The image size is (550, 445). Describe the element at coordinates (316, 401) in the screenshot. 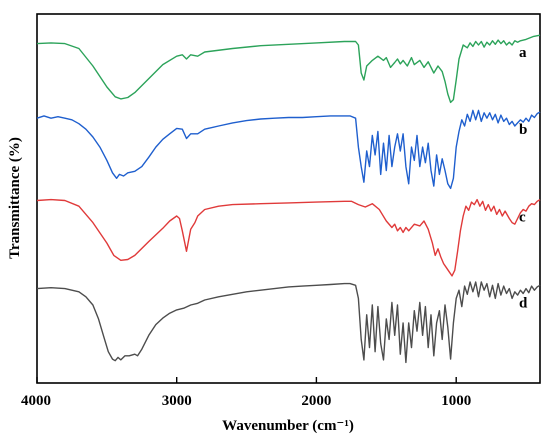

I see `x-tick-label: 2000` at that location.